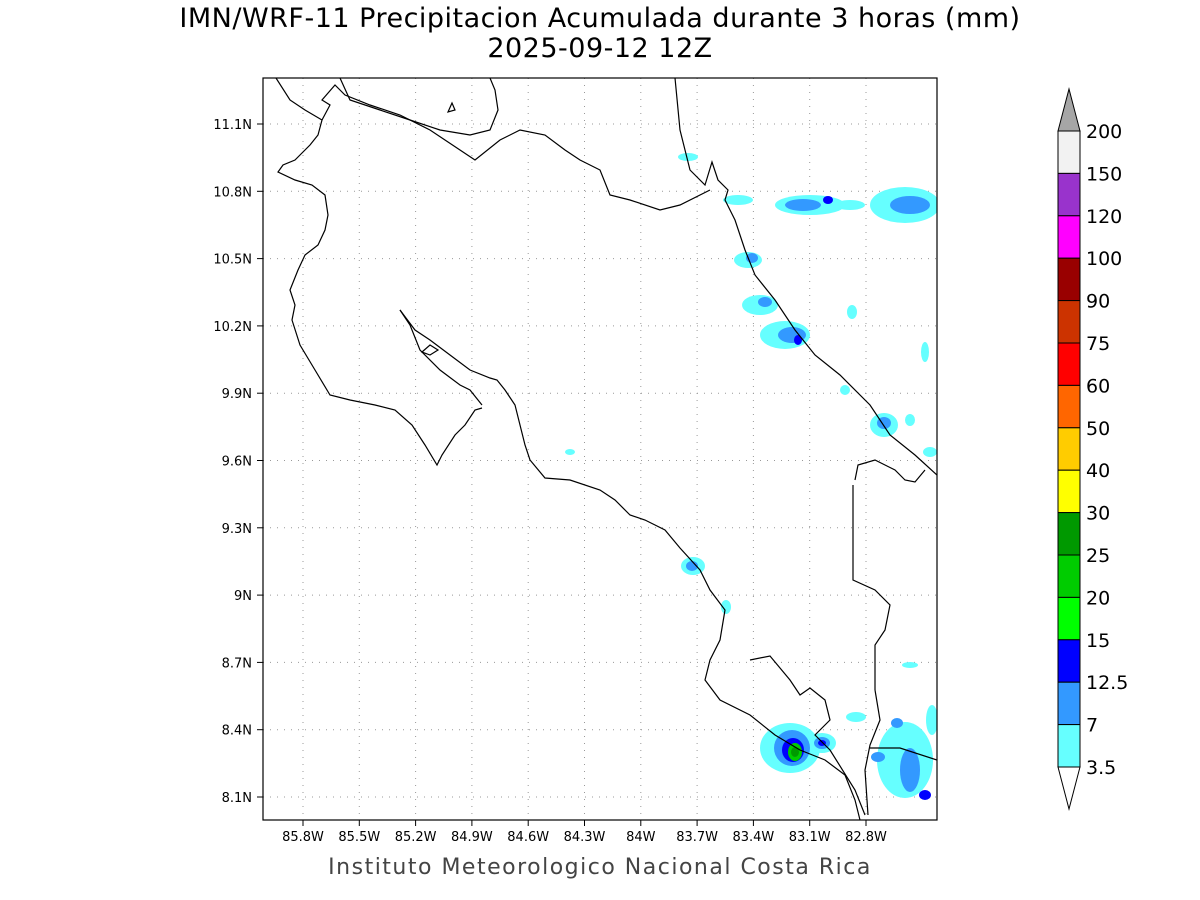 The width and height of the screenshot is (1200, 900). What do you see at coordinates (472, 837) in the screenshot?
I see `lon-label: 84.9W` at bounding box center [472, 837].